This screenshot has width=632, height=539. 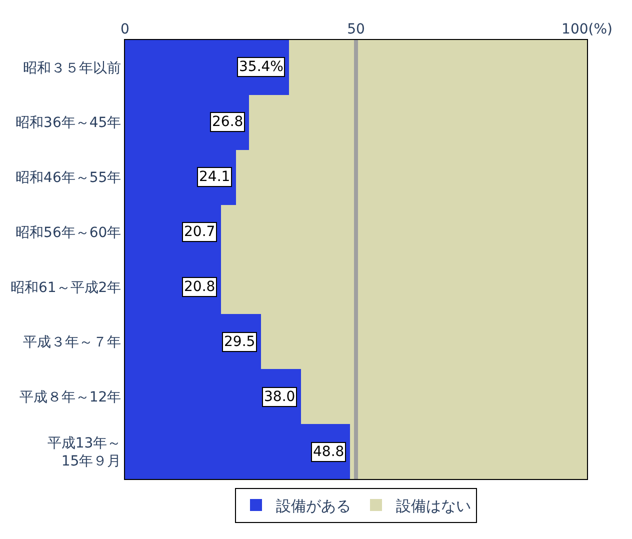 I want to click on y-tick-label: 昭和46年～55年, so click(x=69, y=178).